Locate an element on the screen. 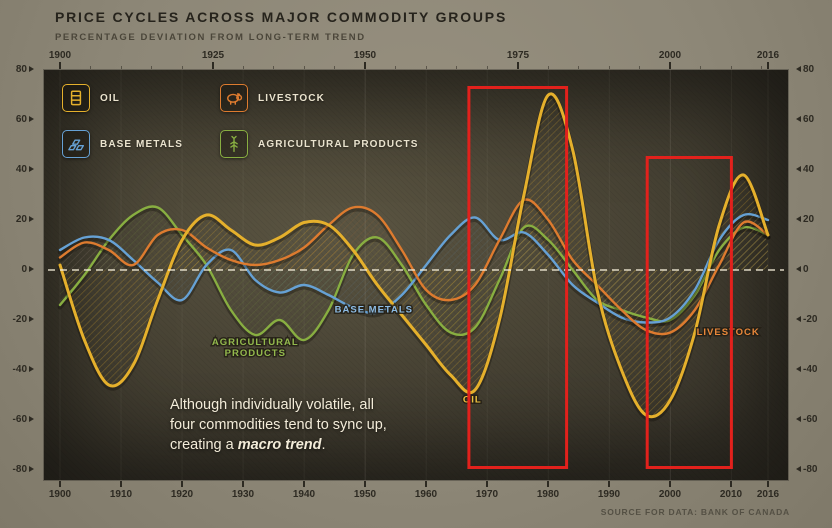 The image size is (832, 528). x-bottom-tick-2000 is located at coordinates (670, 484).